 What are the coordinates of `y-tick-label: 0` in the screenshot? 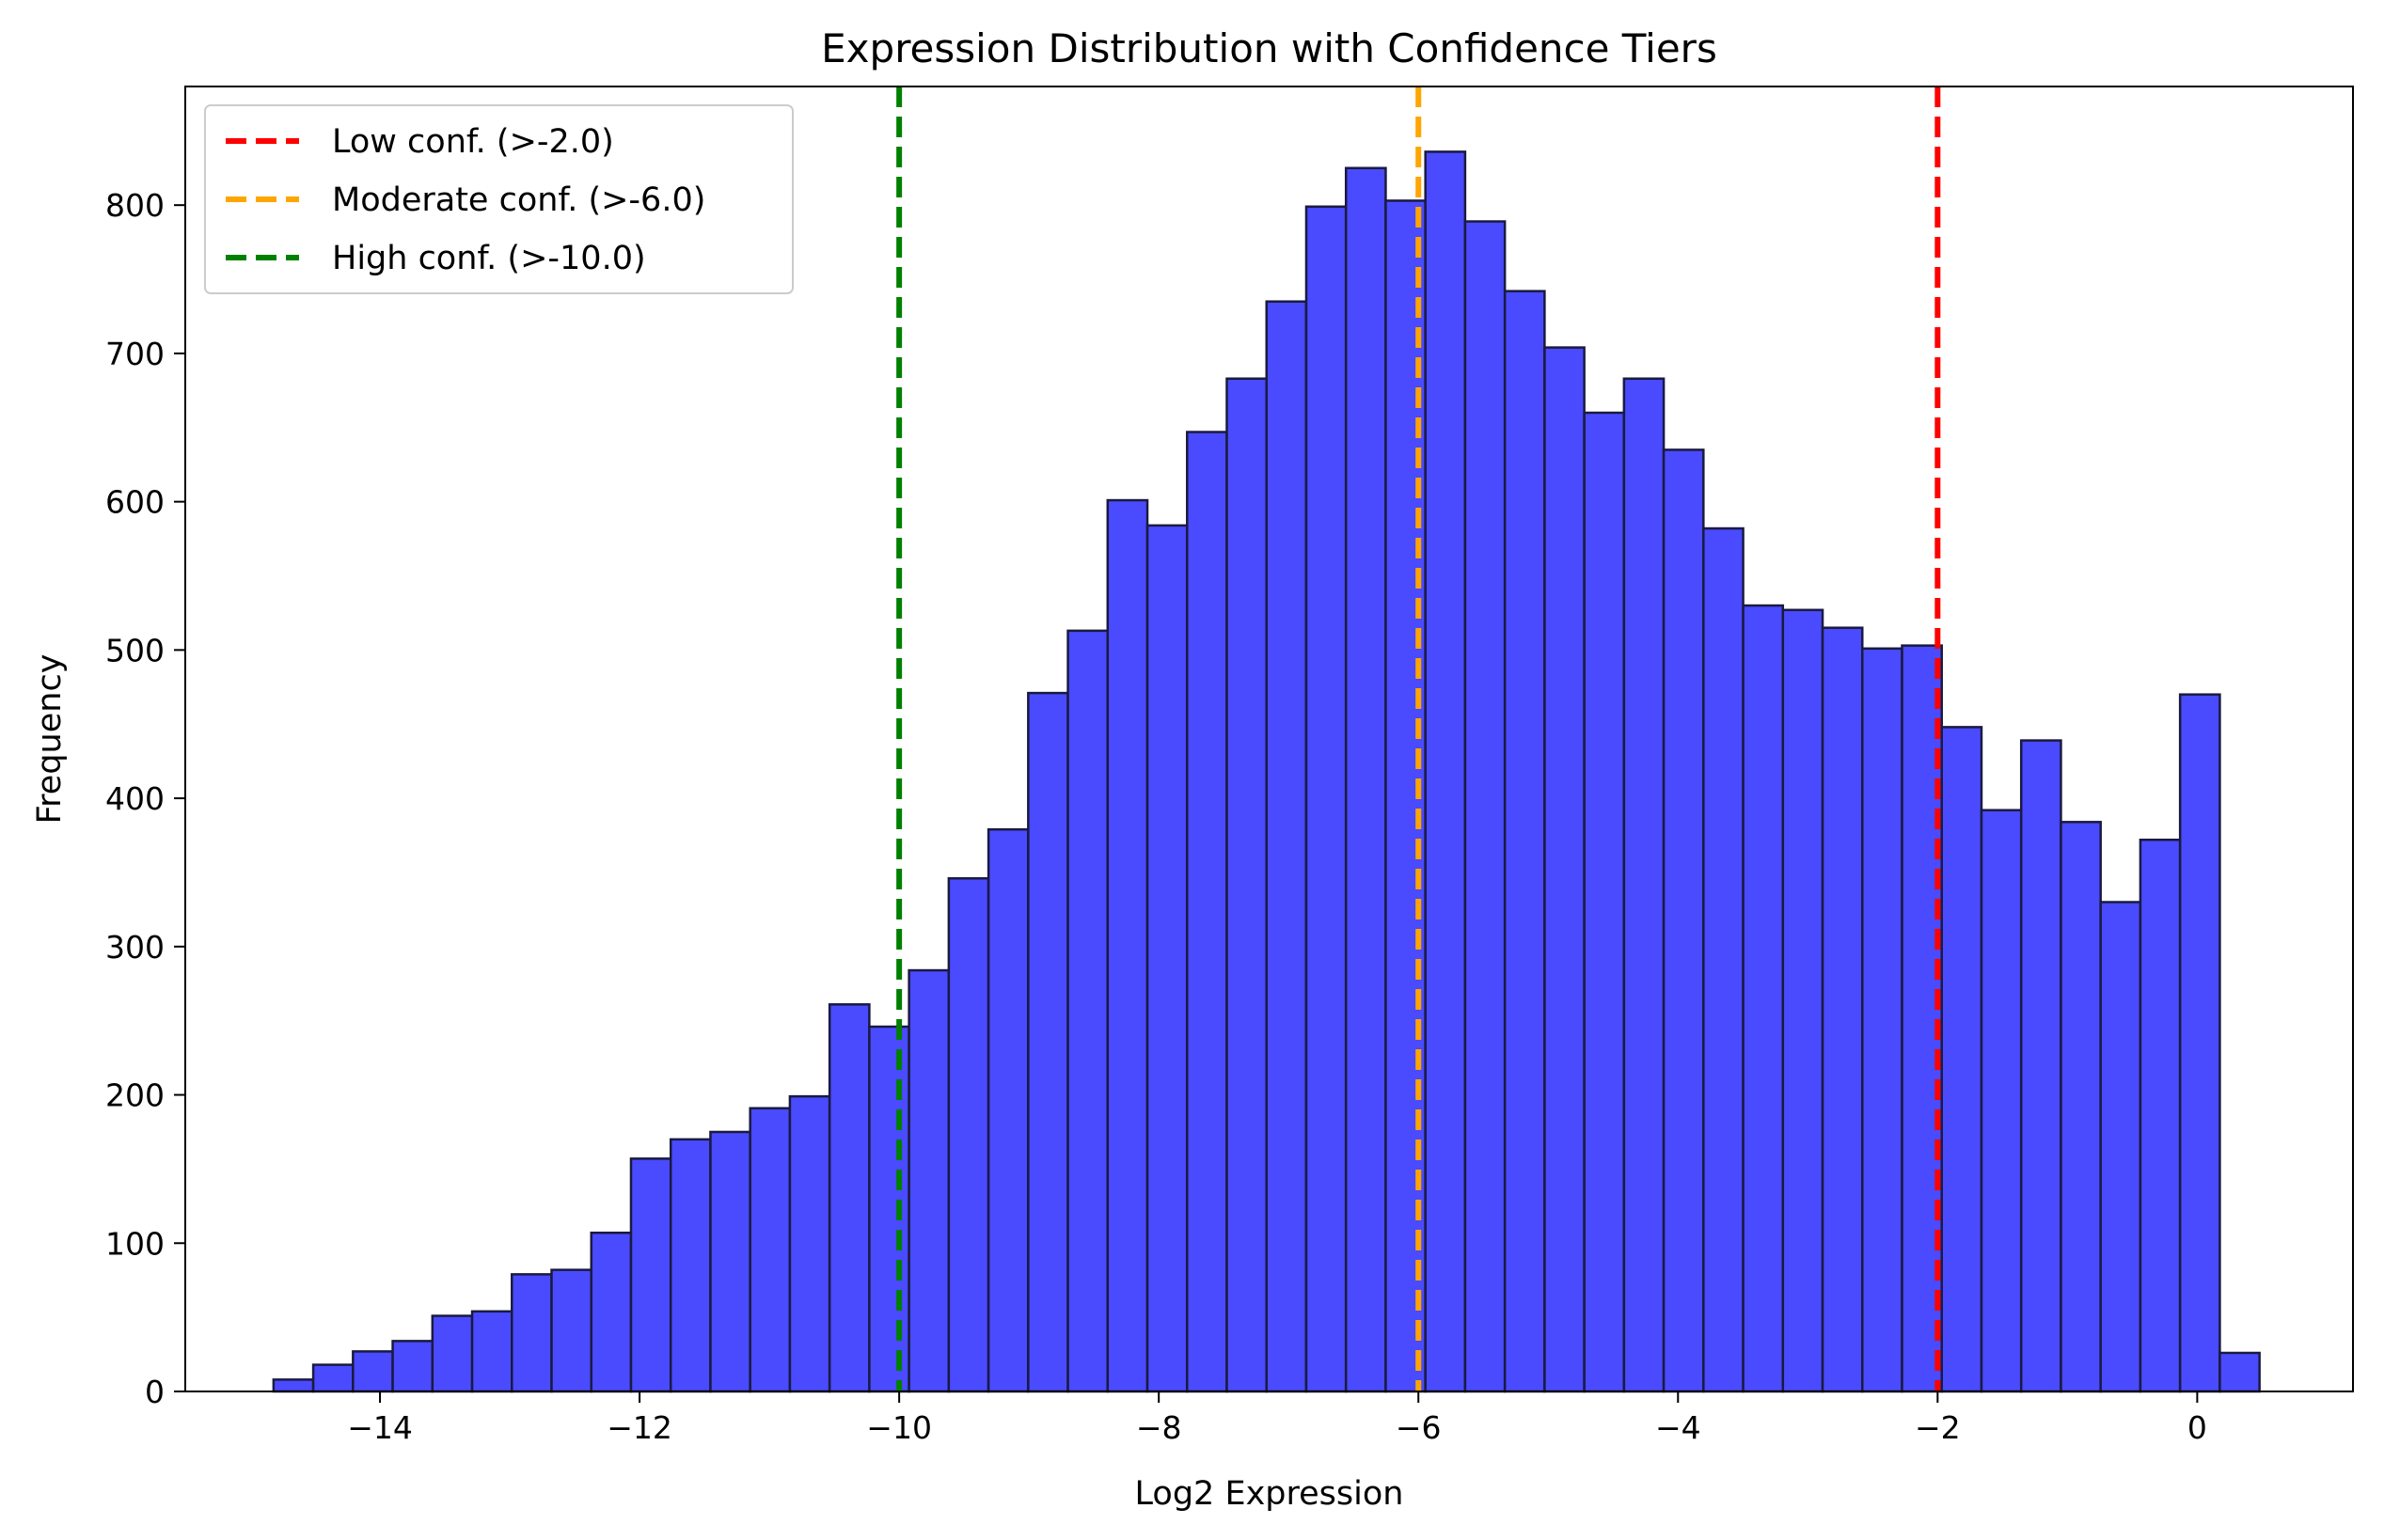 It's located at (155, 1392).